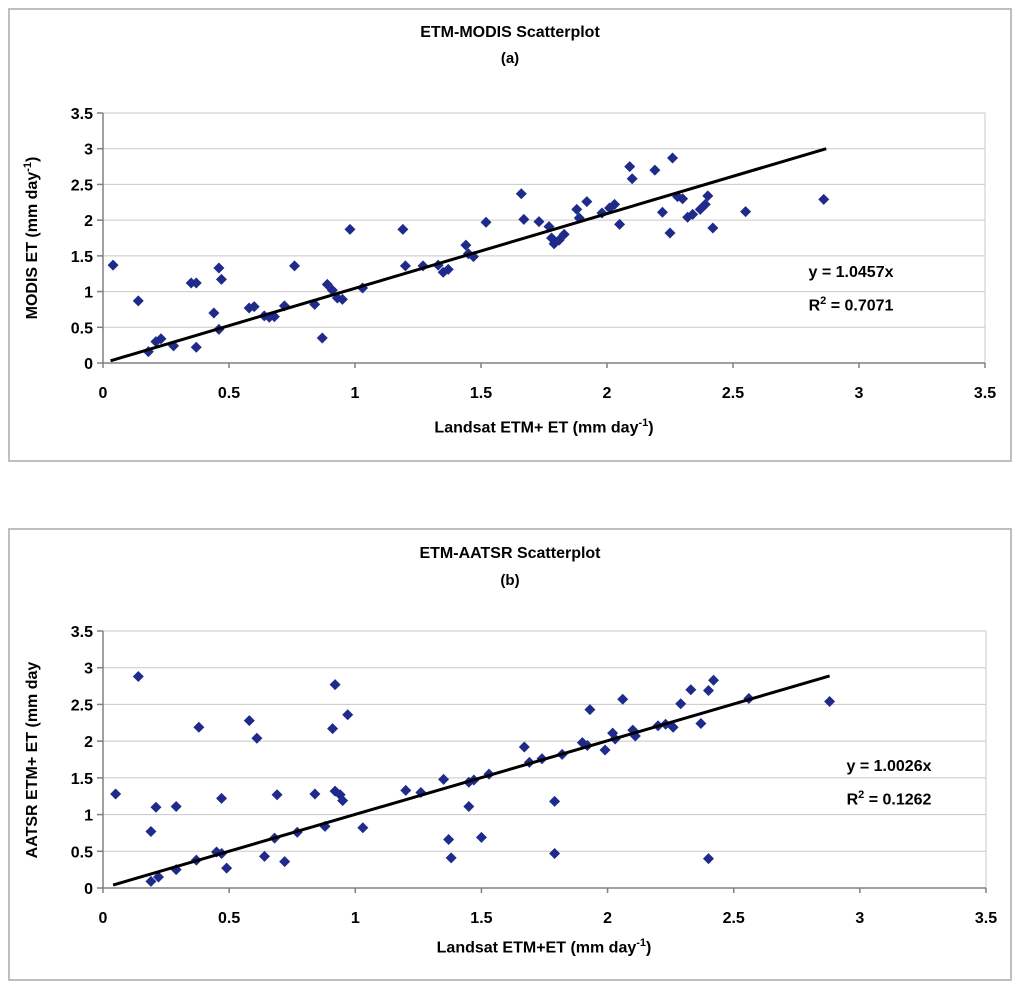 Image resolution: width=1024 pixels, height=989 pixels. Describe the element at coordinates (859, 918) in the screenshot. I see `x-tick-label: 3` at that location.